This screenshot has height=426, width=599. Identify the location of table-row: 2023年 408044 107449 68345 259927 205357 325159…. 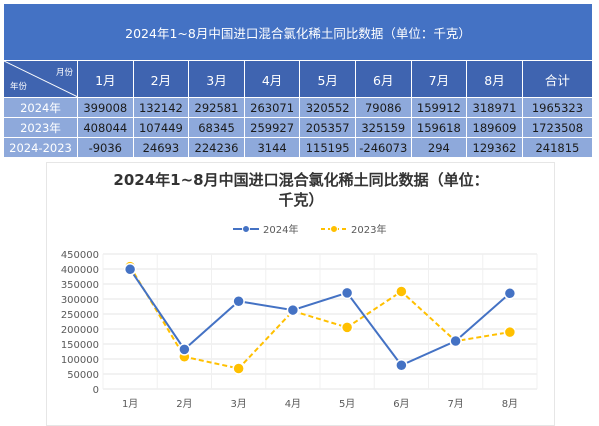
(298, 127).